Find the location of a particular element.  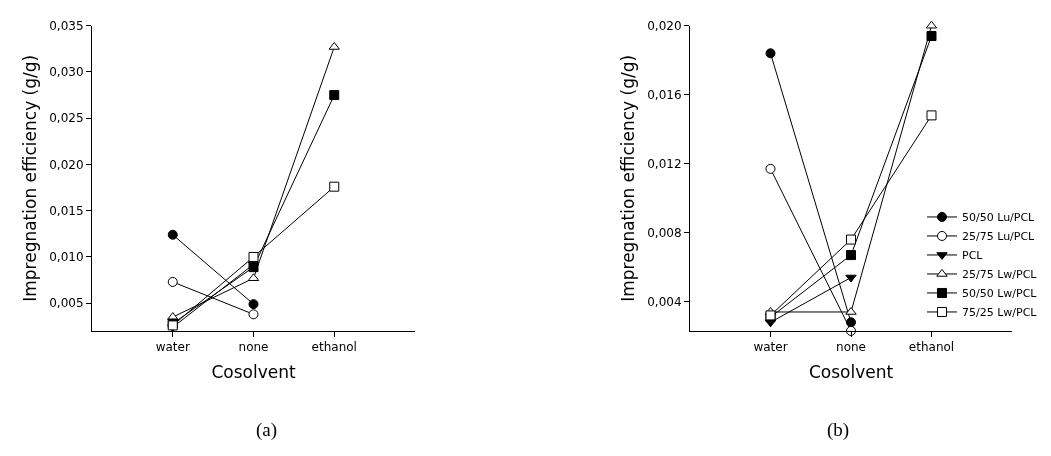

y-tick-label: 0,008 is located at coordinates (664, 232).